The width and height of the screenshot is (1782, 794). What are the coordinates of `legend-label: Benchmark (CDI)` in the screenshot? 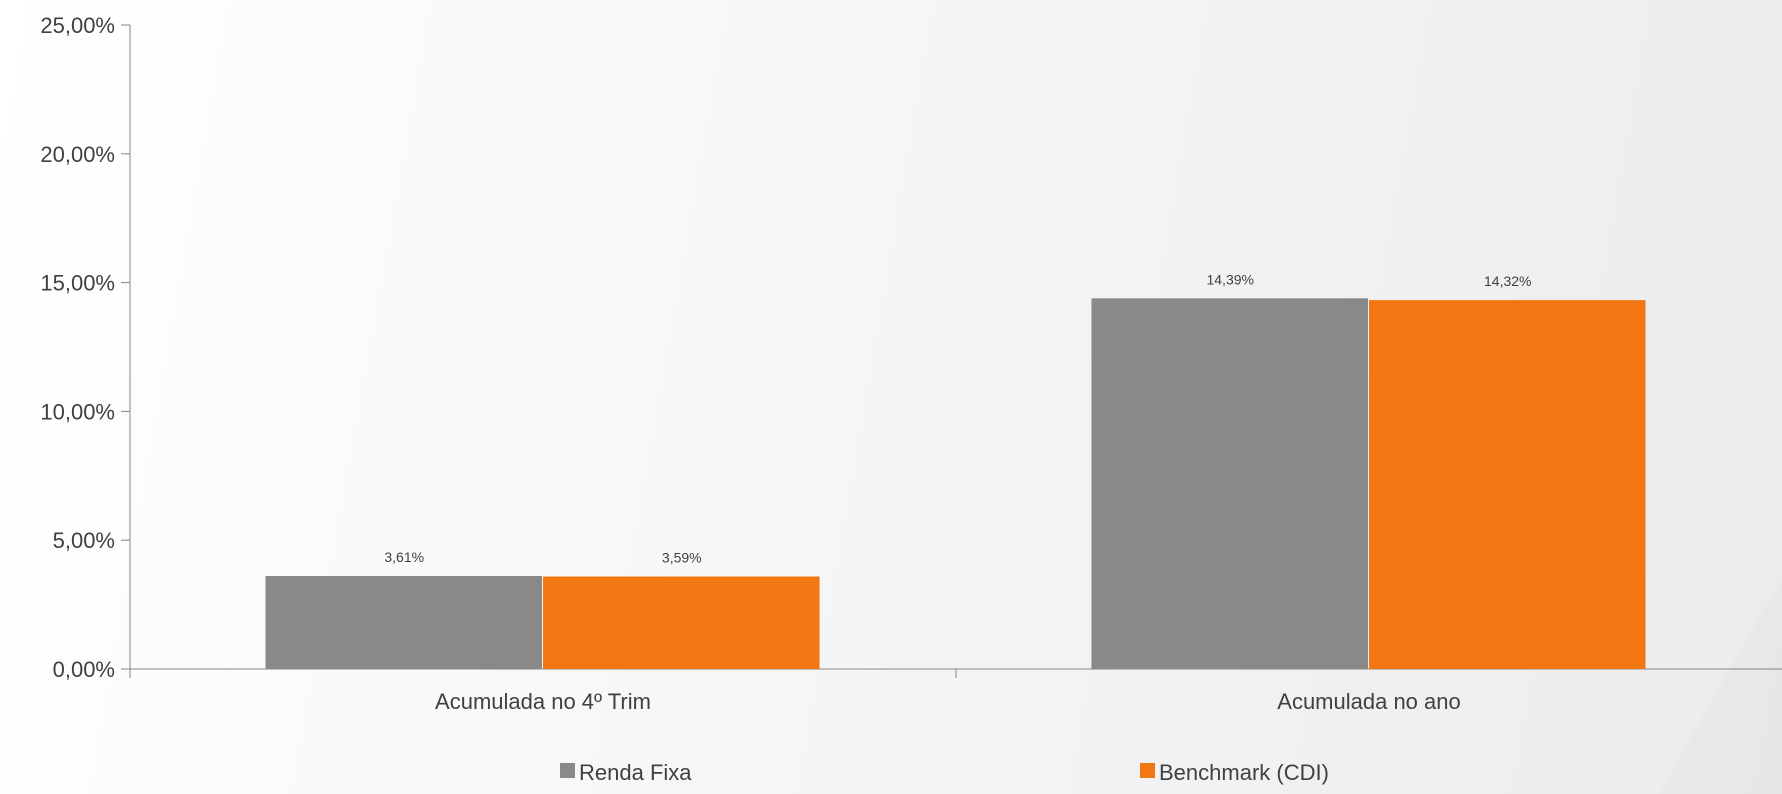 It's located at (1244, 772).